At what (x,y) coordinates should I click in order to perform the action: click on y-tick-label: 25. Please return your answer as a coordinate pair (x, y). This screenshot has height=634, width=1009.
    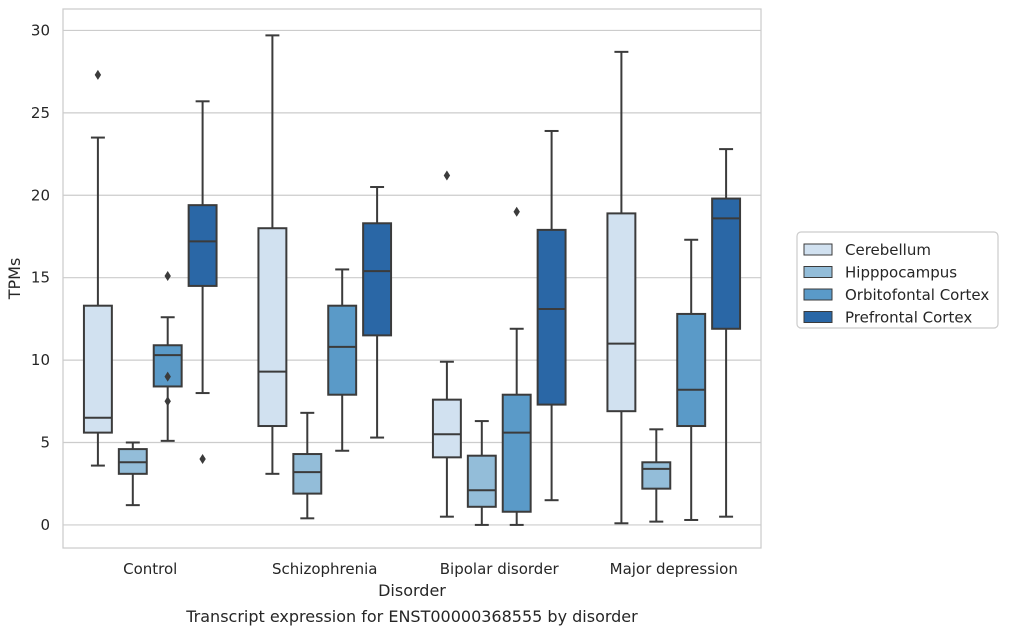
    Looking at the image, I should click on (40, 113).